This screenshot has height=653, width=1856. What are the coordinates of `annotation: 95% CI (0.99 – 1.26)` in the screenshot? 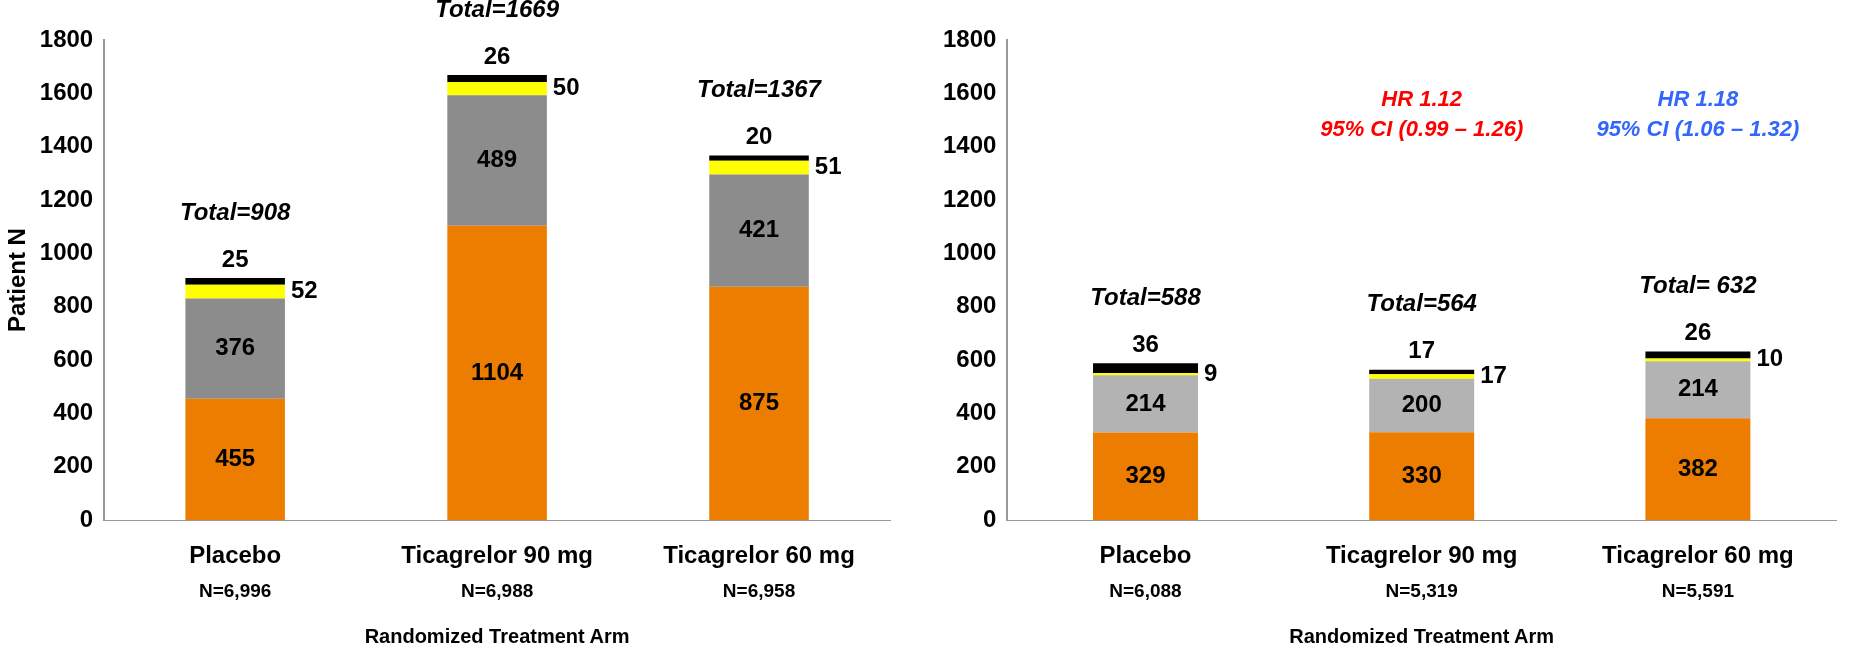 It's located at (1422, 129).